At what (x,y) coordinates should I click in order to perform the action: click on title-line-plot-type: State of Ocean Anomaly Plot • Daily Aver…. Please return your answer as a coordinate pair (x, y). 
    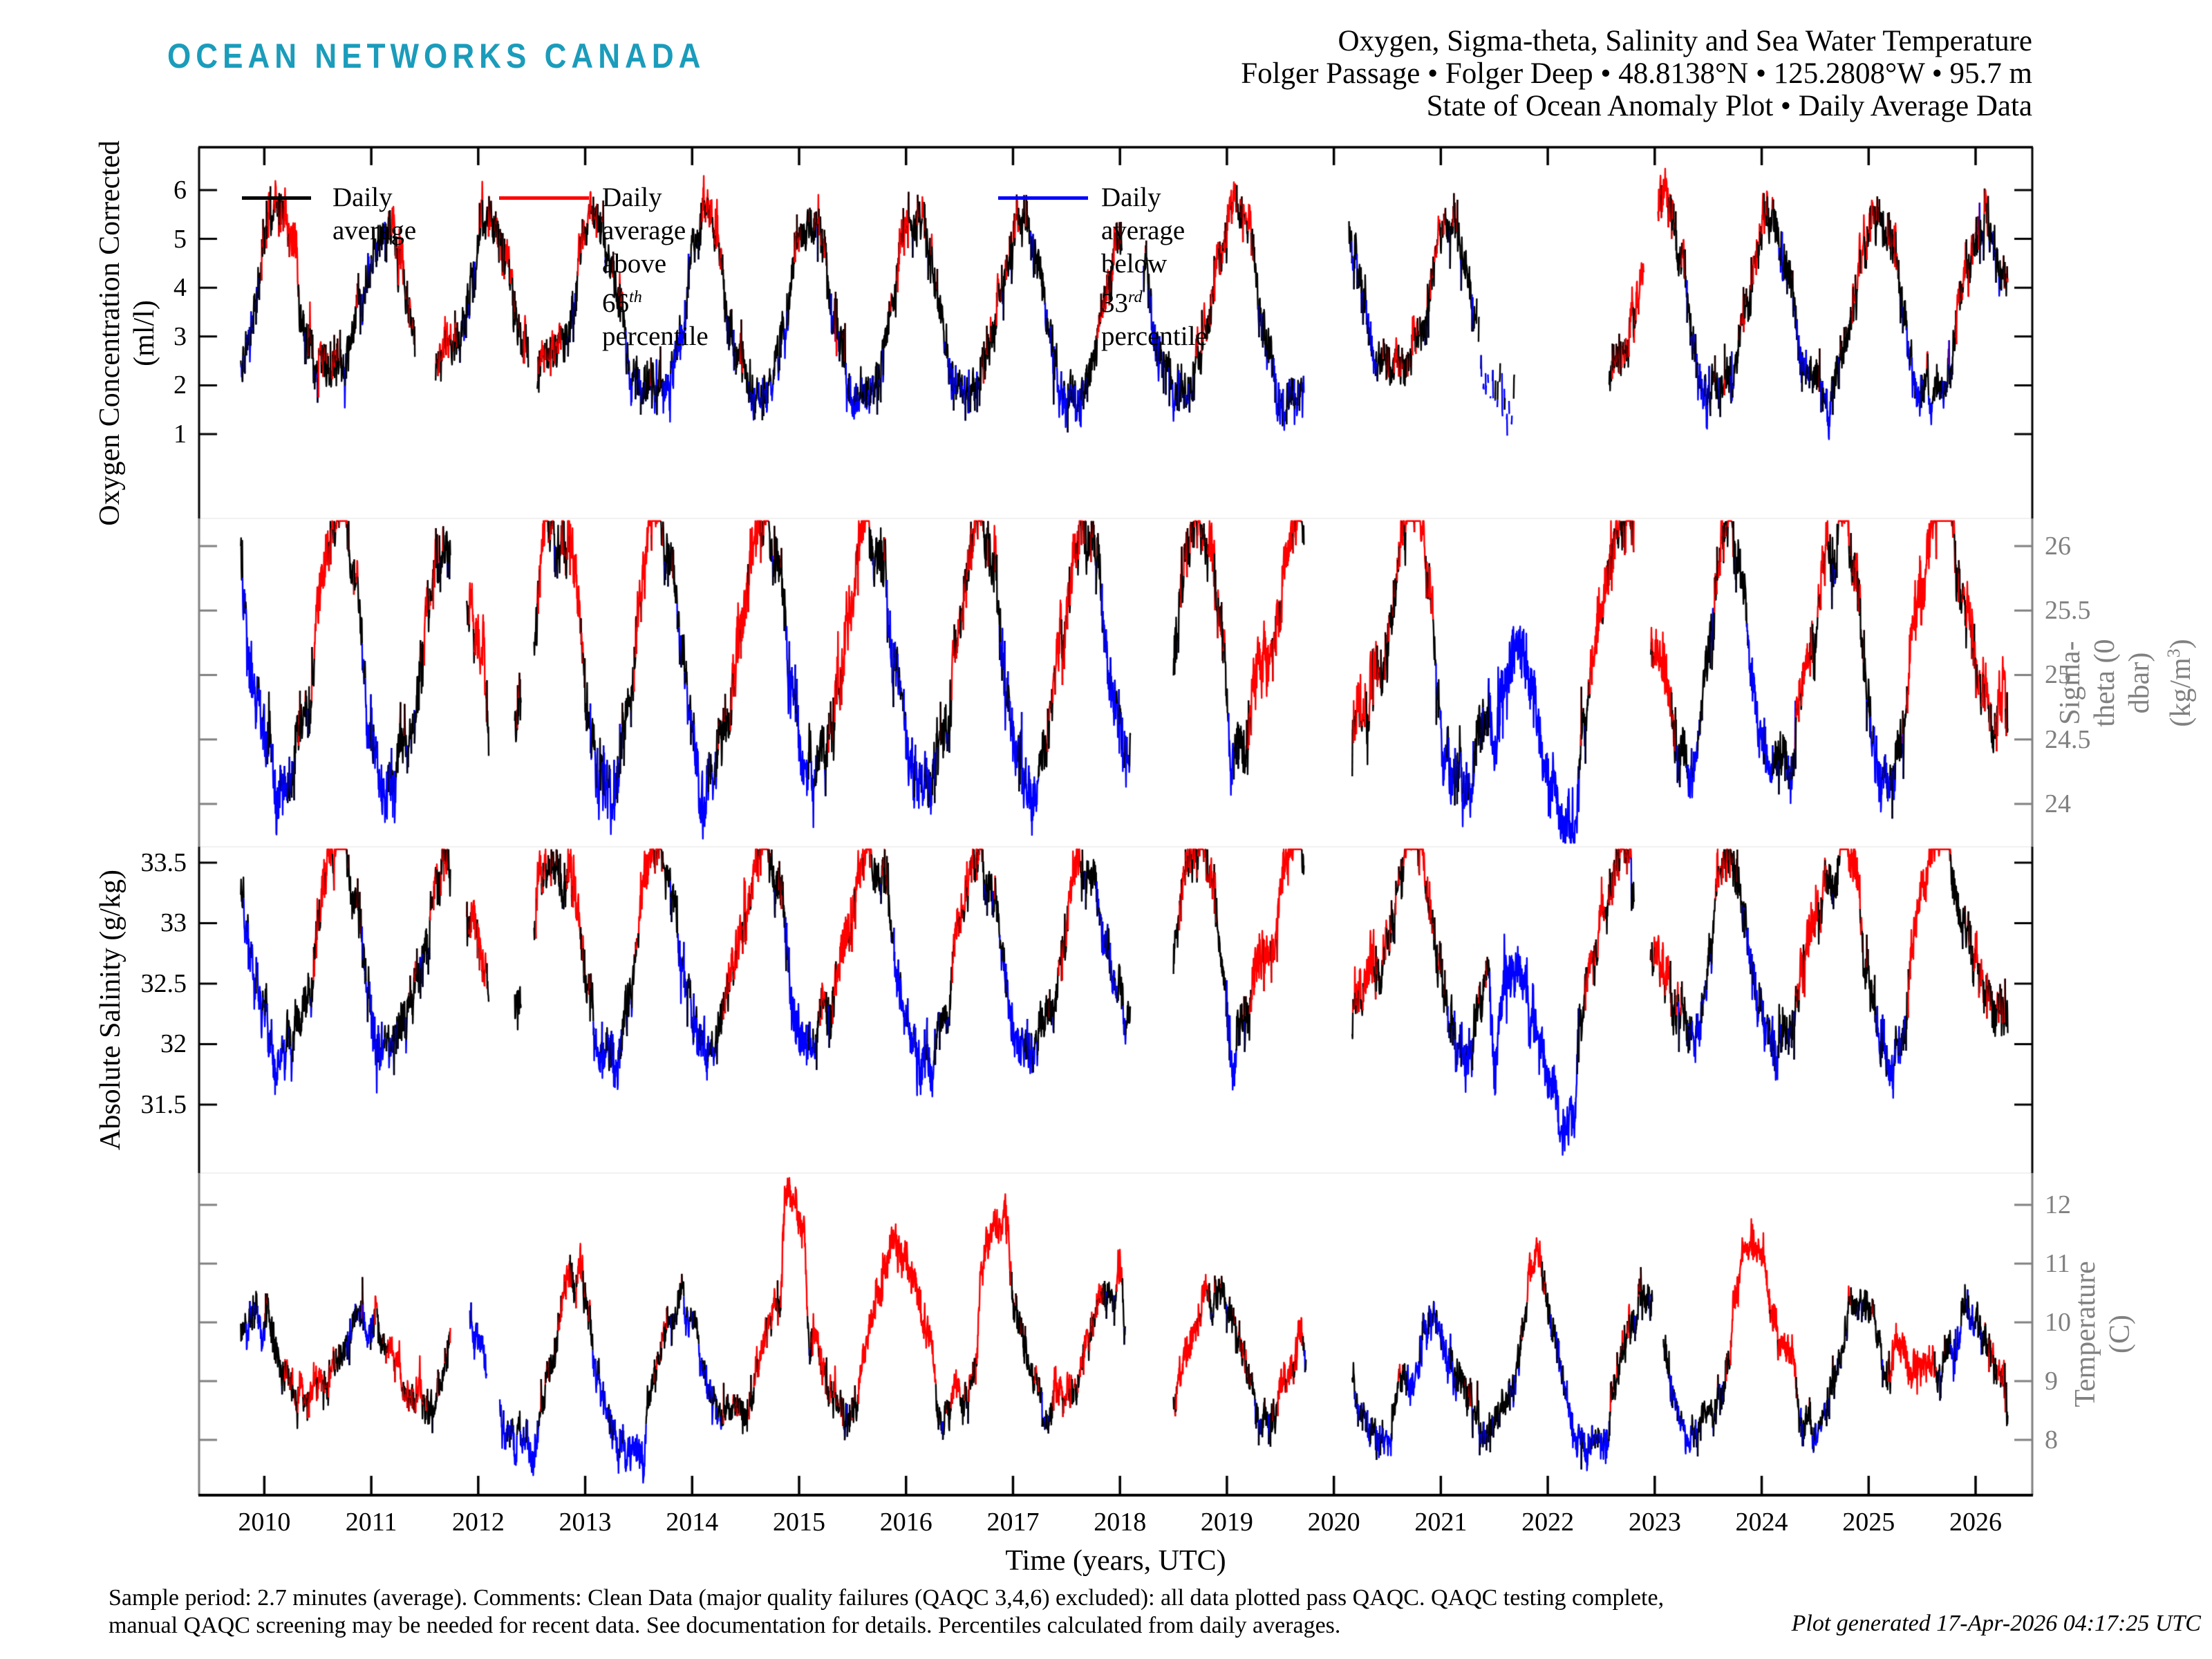
    Looking at the image, I should click on (1729, 106).